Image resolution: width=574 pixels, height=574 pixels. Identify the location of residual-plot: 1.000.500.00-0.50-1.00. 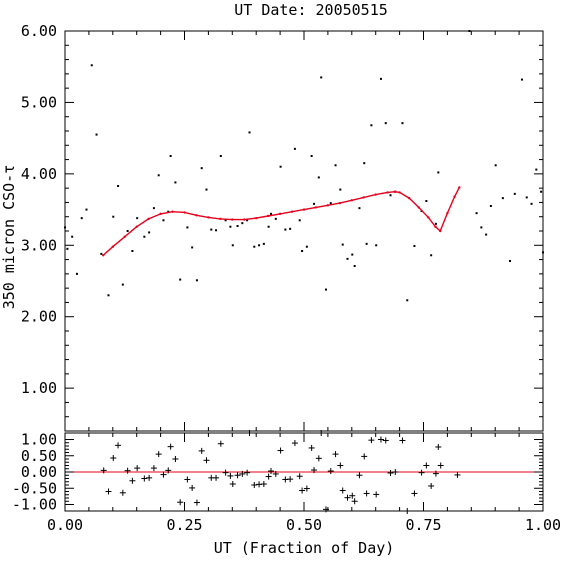
(278, 472).